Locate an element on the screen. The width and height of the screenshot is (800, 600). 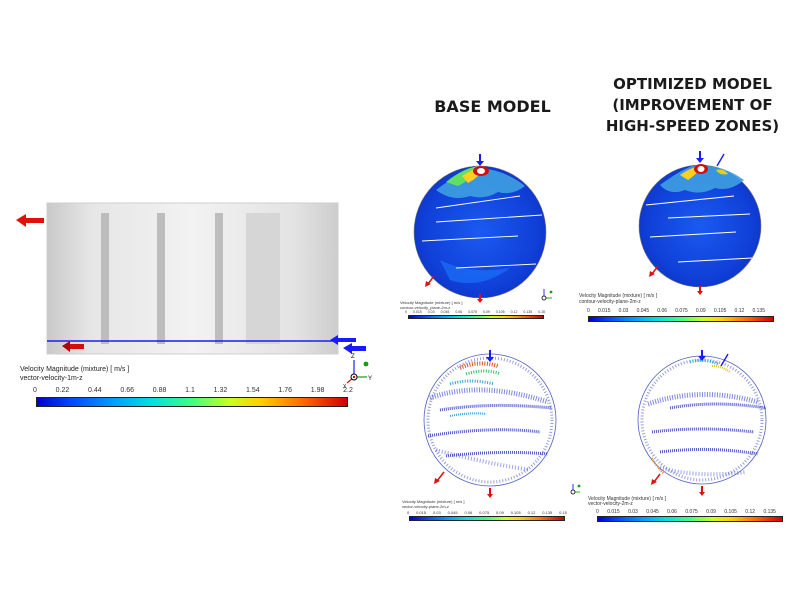
outlet-arrow-left-icon is located at coordinates (30, 220).